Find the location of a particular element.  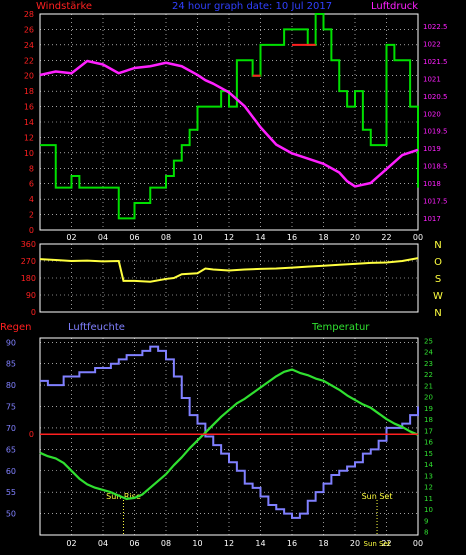

pressure-tick-label: 1018 is located at coordinates (432, 184).